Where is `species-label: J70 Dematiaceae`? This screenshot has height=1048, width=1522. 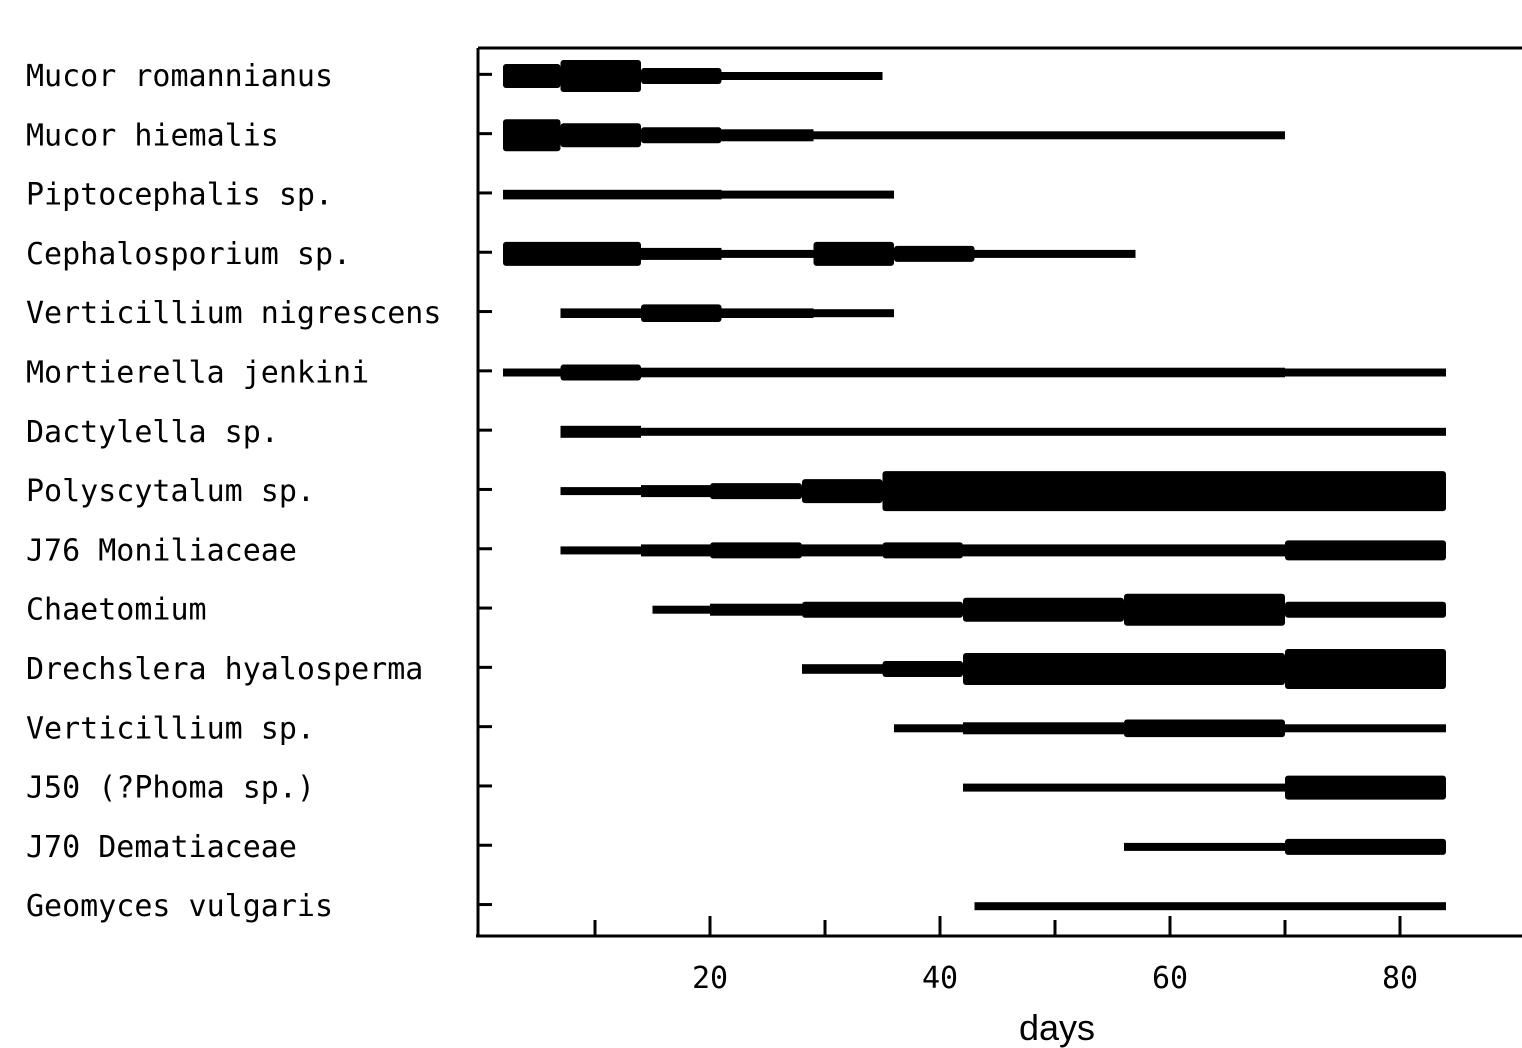
species-label: J70 Dematiaceae is located at coordinates (161, 847).